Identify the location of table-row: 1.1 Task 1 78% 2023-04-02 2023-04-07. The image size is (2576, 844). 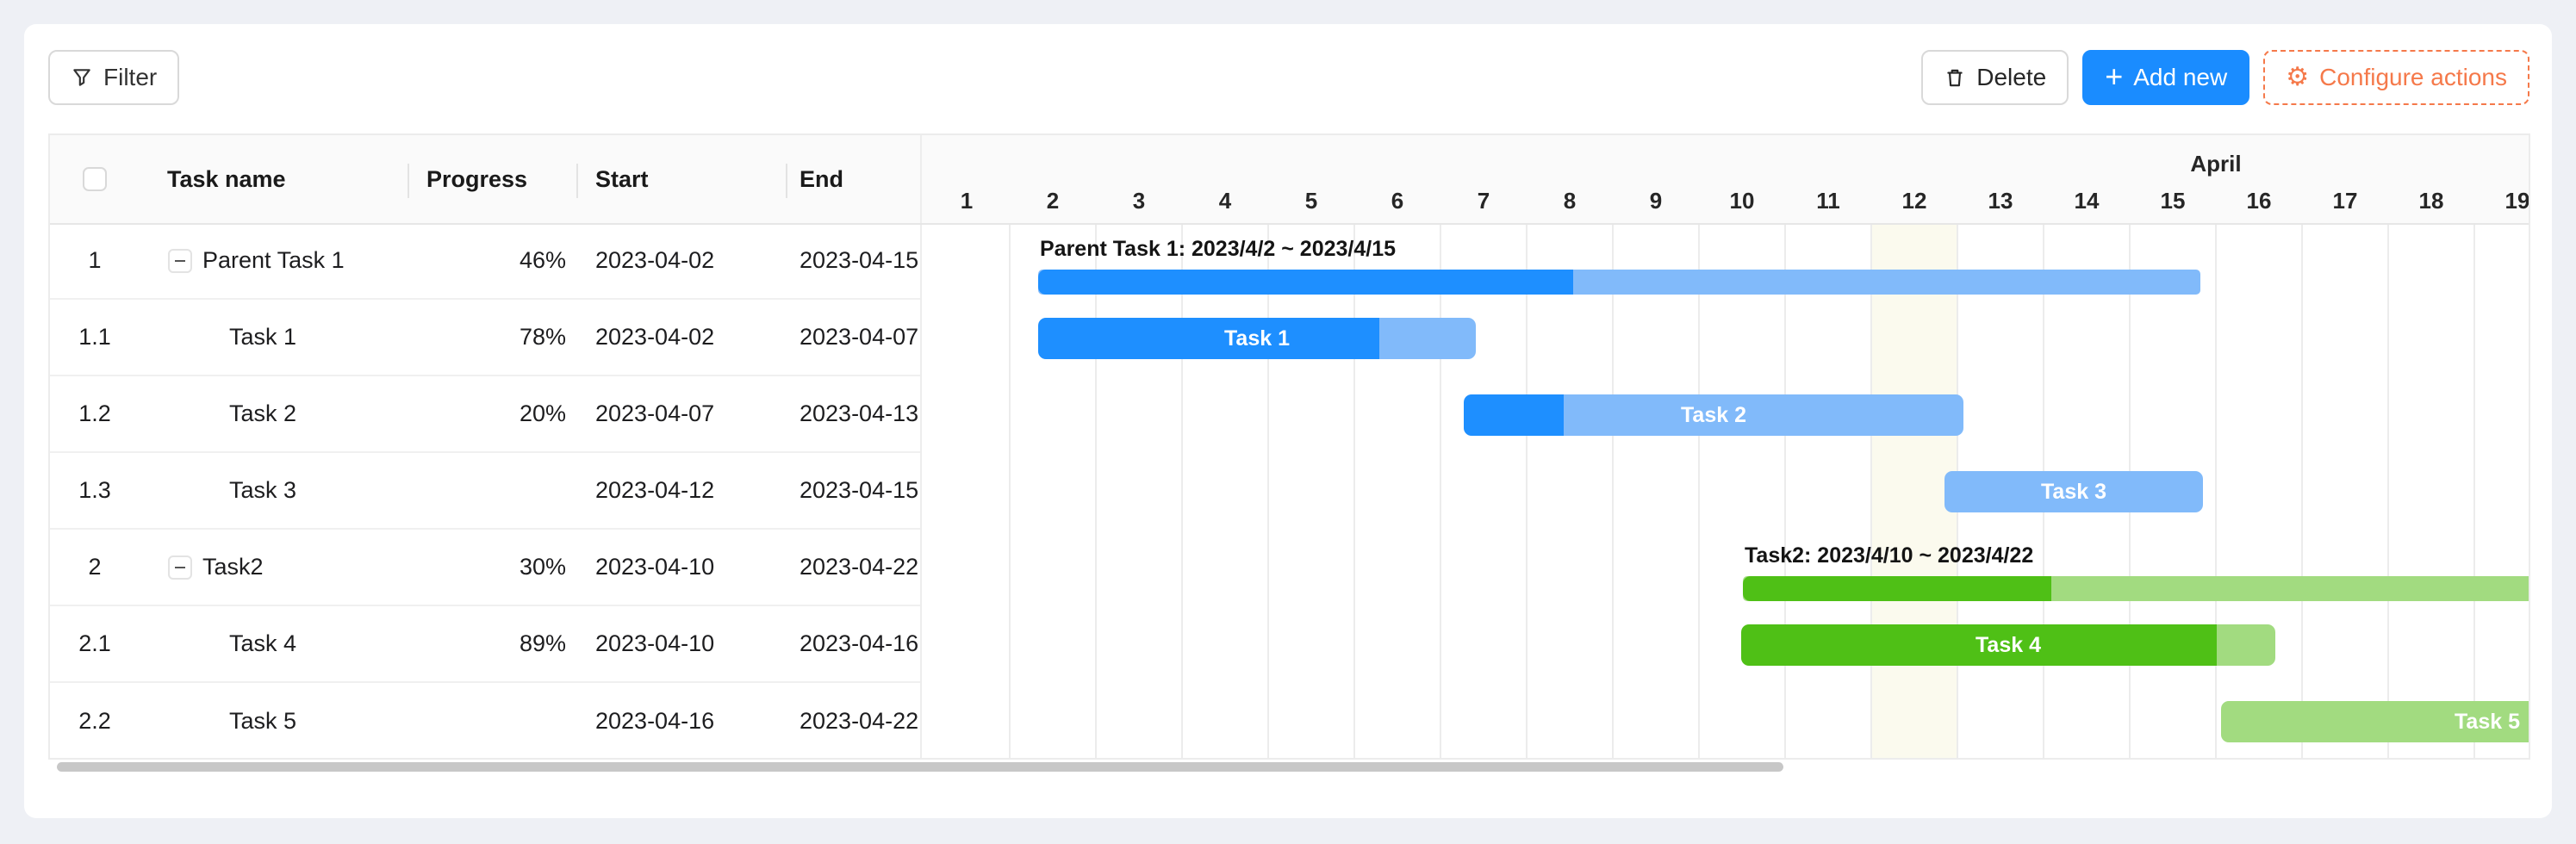
(485, 338).